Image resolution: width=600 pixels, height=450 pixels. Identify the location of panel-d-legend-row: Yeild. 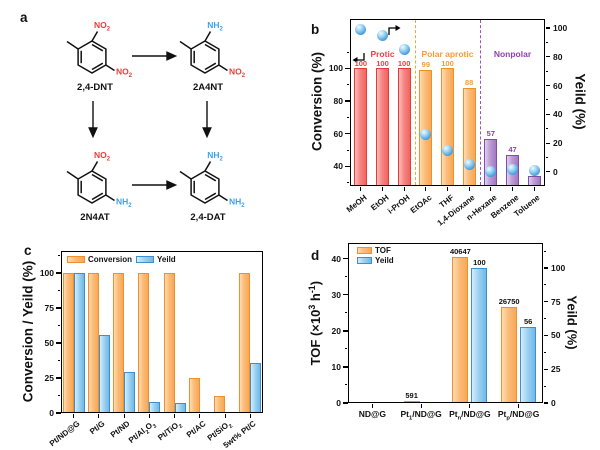
(375, 260).